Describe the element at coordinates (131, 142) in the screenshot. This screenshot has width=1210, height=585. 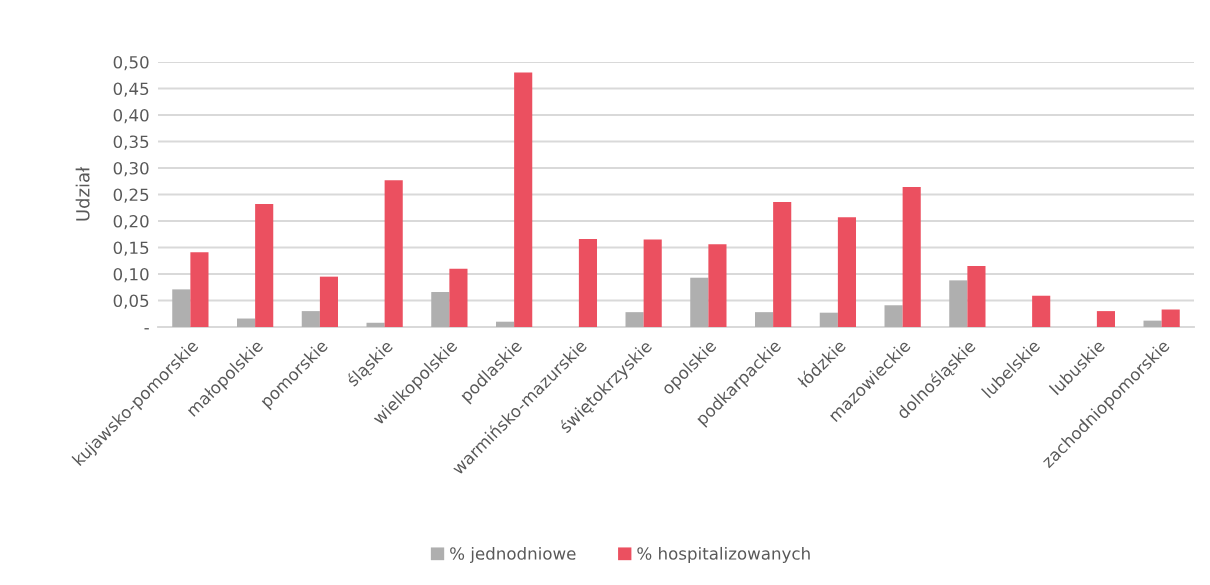
I see `y-tick-label: 0,35` at that location.